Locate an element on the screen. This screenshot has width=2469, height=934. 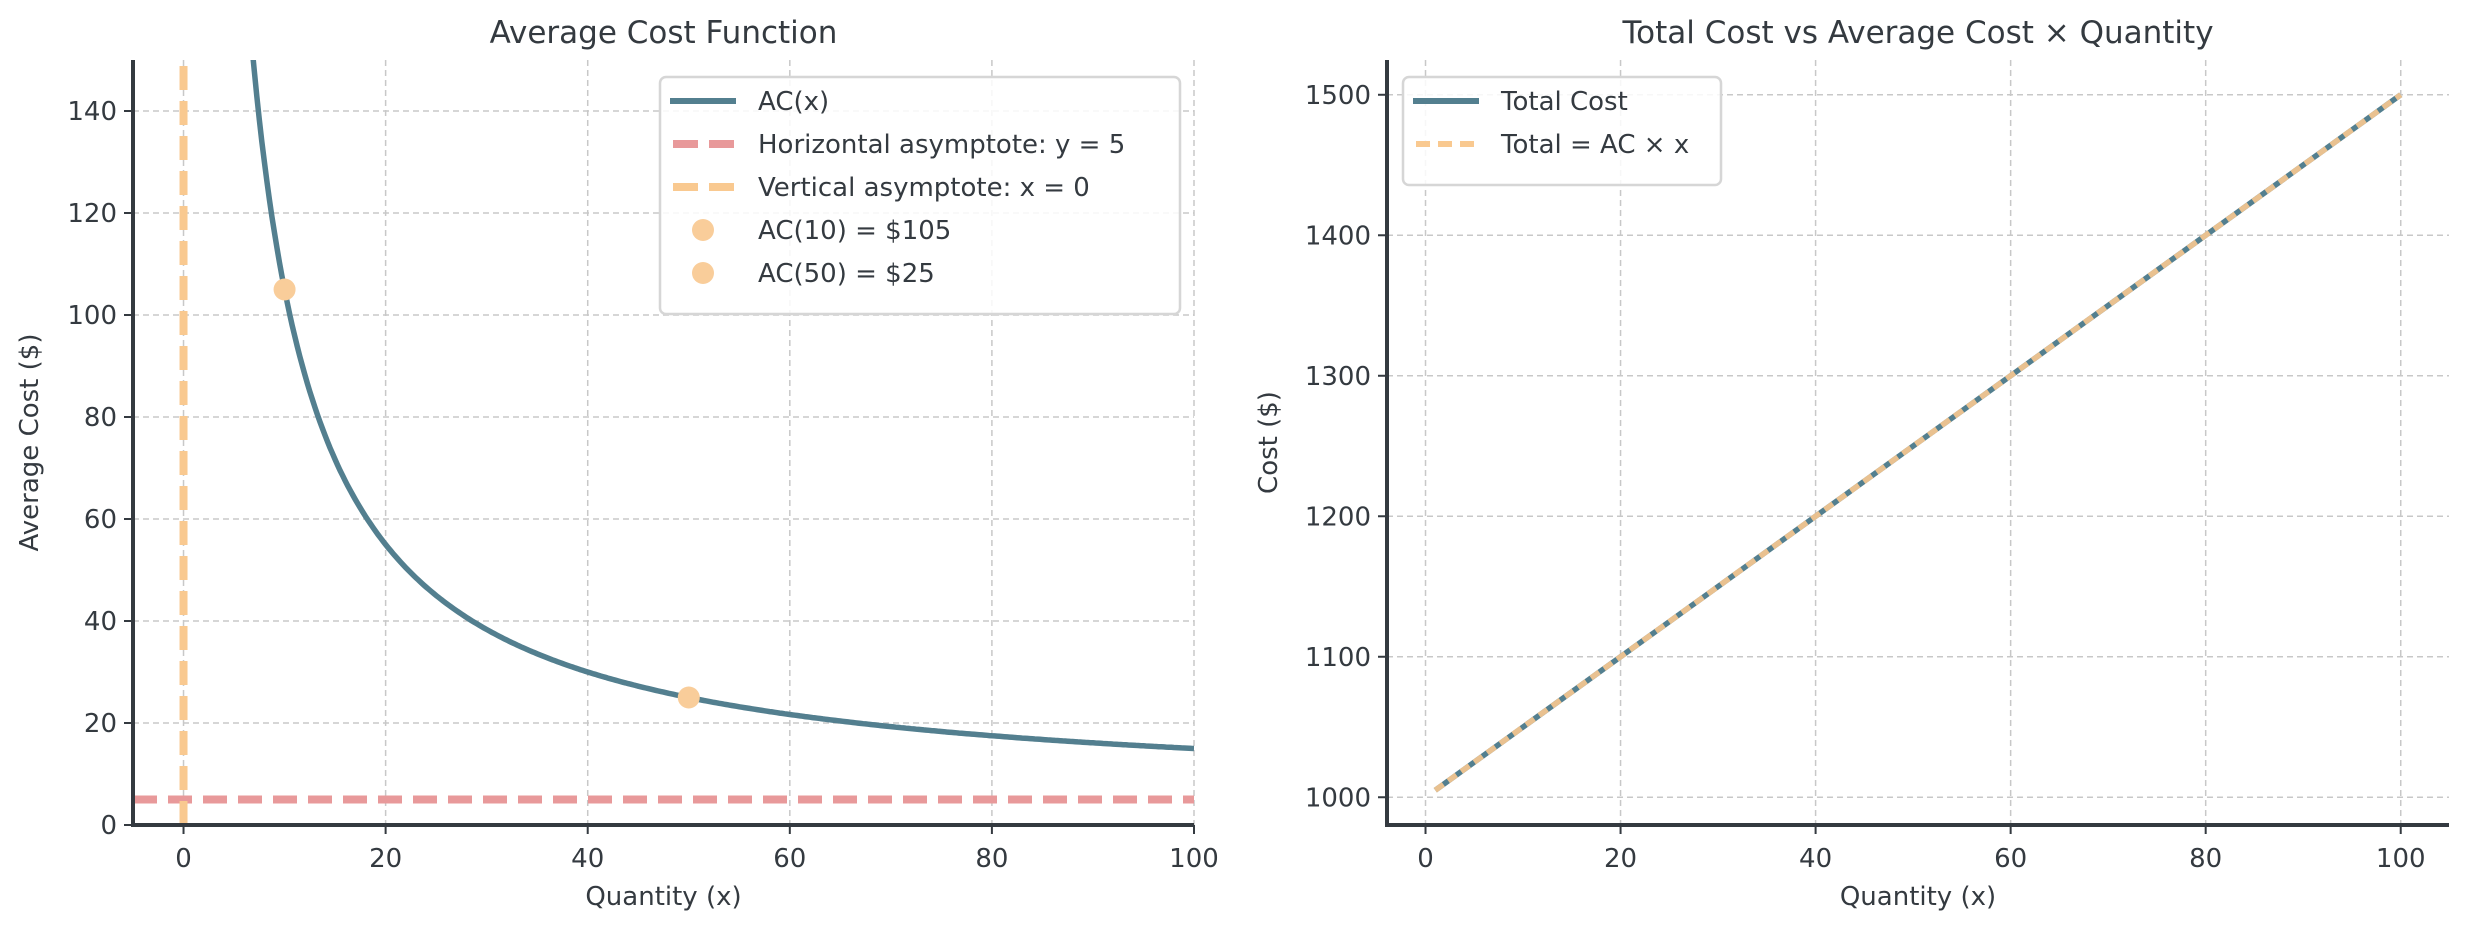
y-tick-label: 1300 is located at coordinates (1338, 377).